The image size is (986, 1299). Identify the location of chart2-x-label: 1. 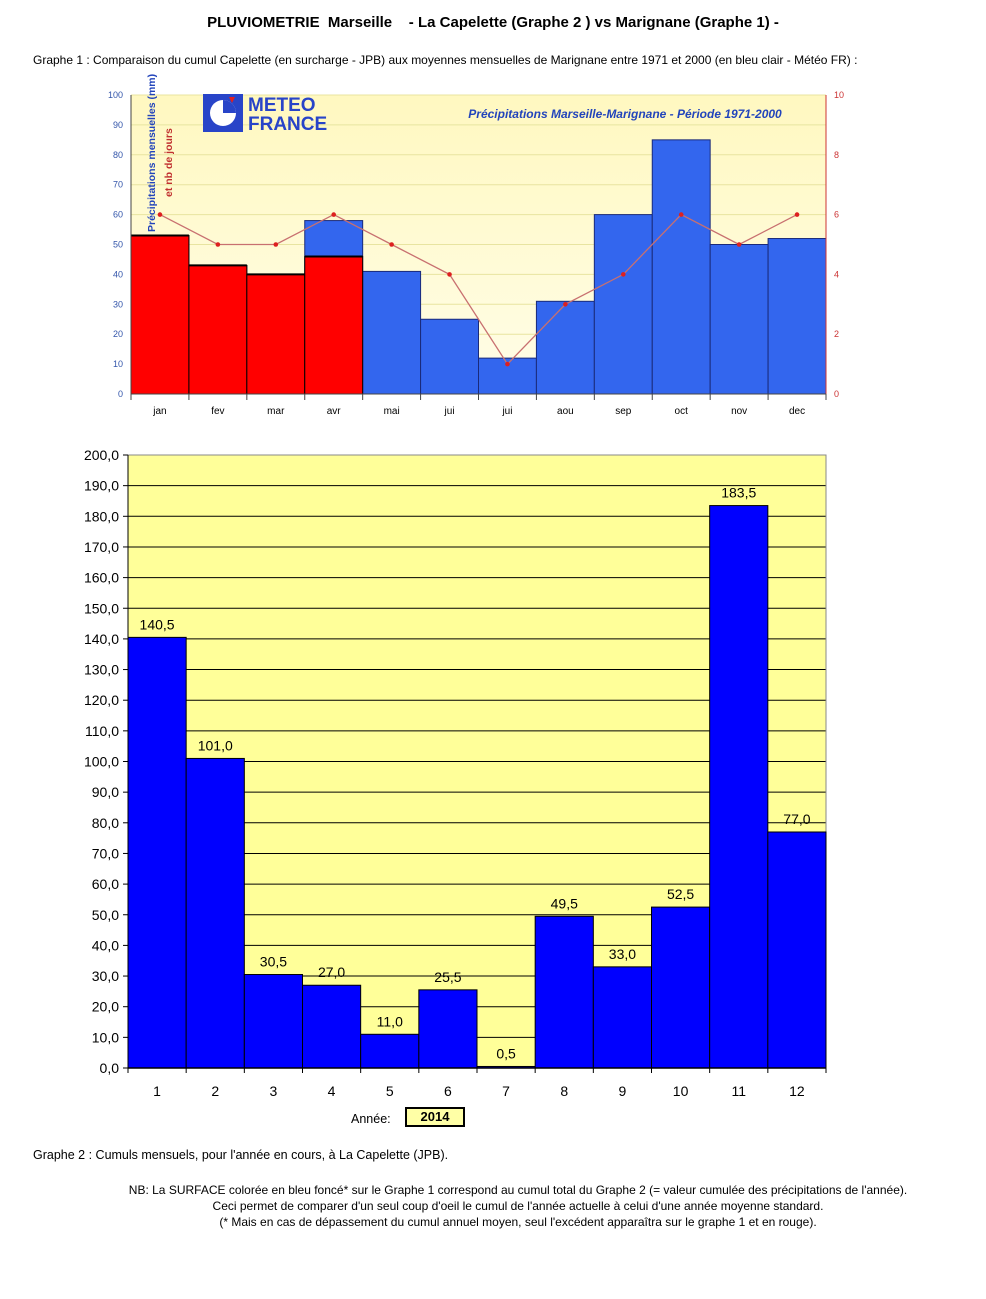
(157, 1091).